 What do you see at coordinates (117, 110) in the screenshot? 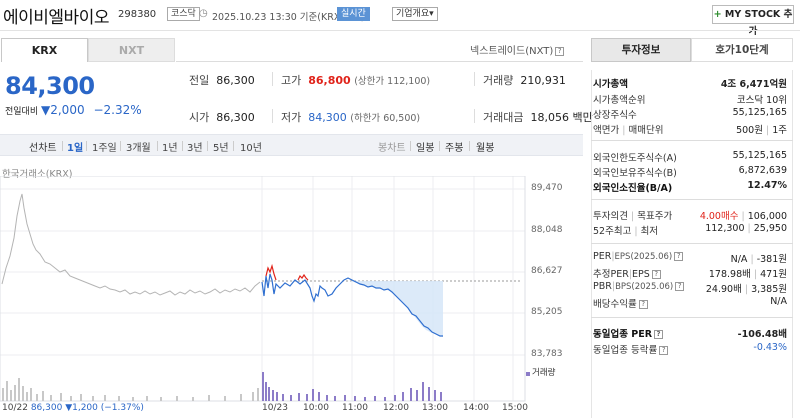
I see `change-pct: −2.32%` at bounding box center [117, 110].